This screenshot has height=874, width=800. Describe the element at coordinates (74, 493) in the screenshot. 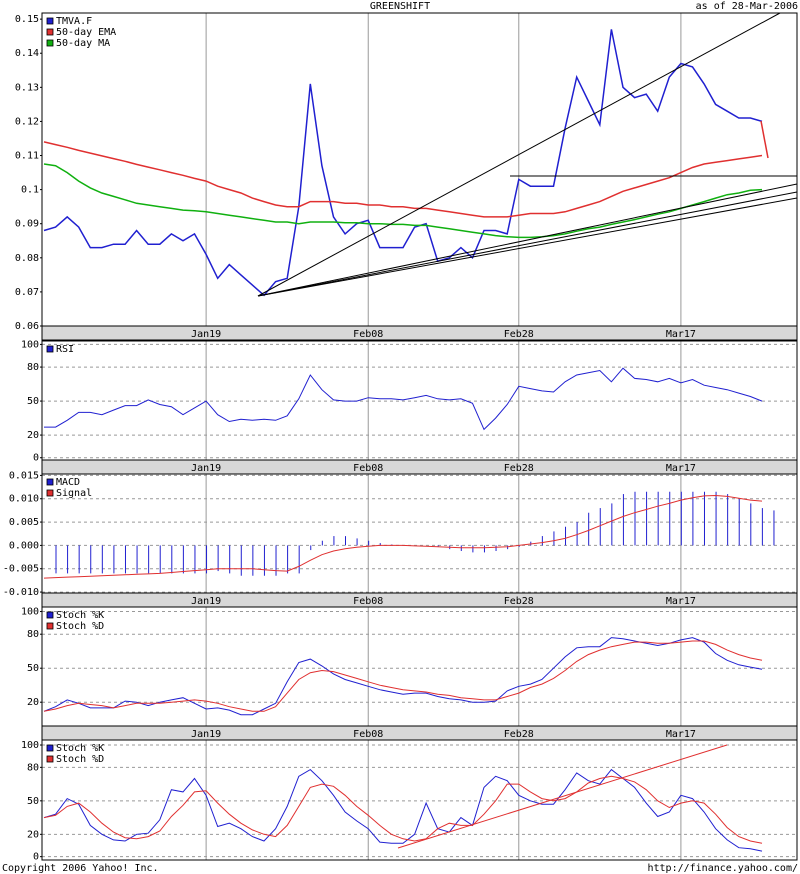

I see `legend-label: Signal` at that location.